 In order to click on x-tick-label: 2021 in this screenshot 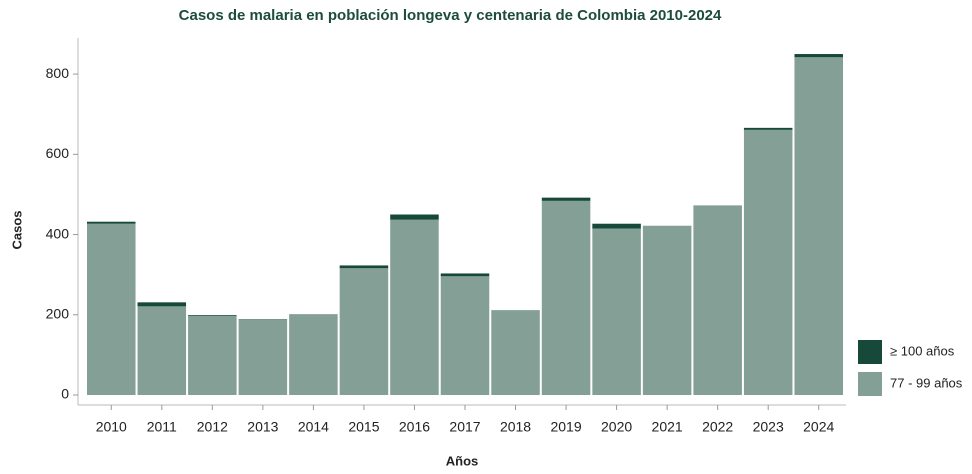, I will do `click(667, 427)`.